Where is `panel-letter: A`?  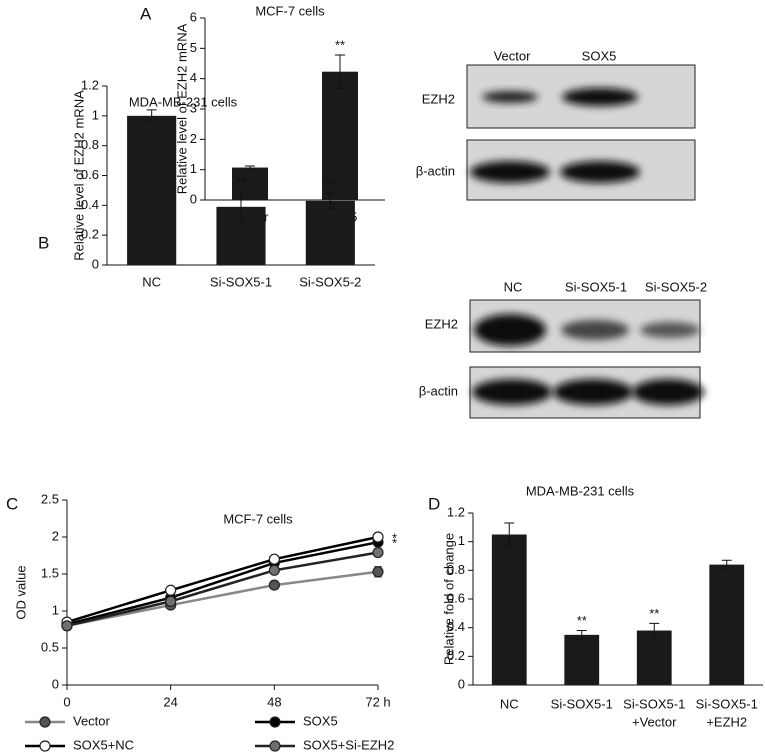
panel-letter: A is located at coordinates (146, 13).